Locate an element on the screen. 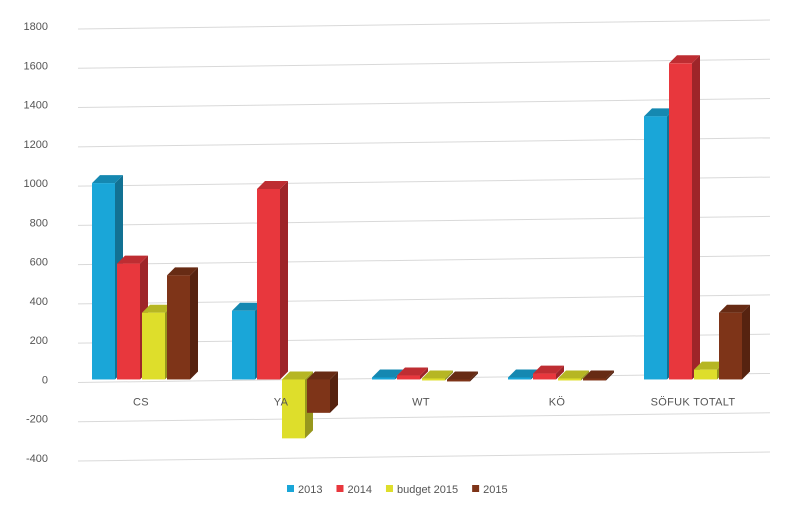 The height and width of the screenshot is (507, 787). legend-label: 2015 is located at coordinates (495, 490).